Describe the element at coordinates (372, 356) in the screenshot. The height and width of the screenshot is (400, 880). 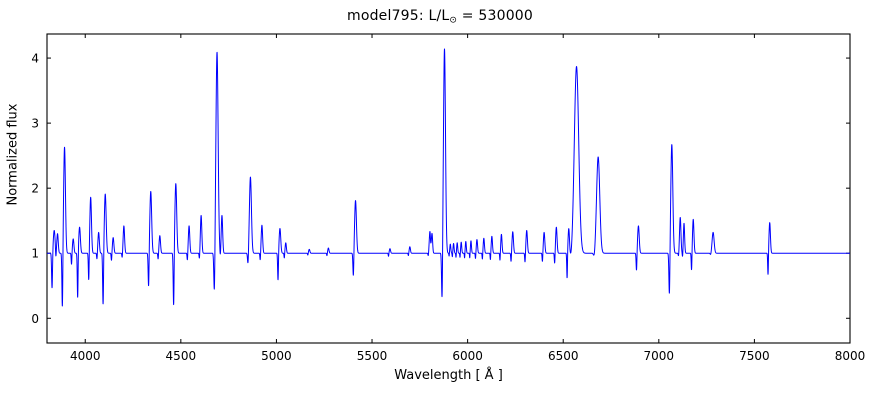
I see `x-tick-label: 5500` at that location.